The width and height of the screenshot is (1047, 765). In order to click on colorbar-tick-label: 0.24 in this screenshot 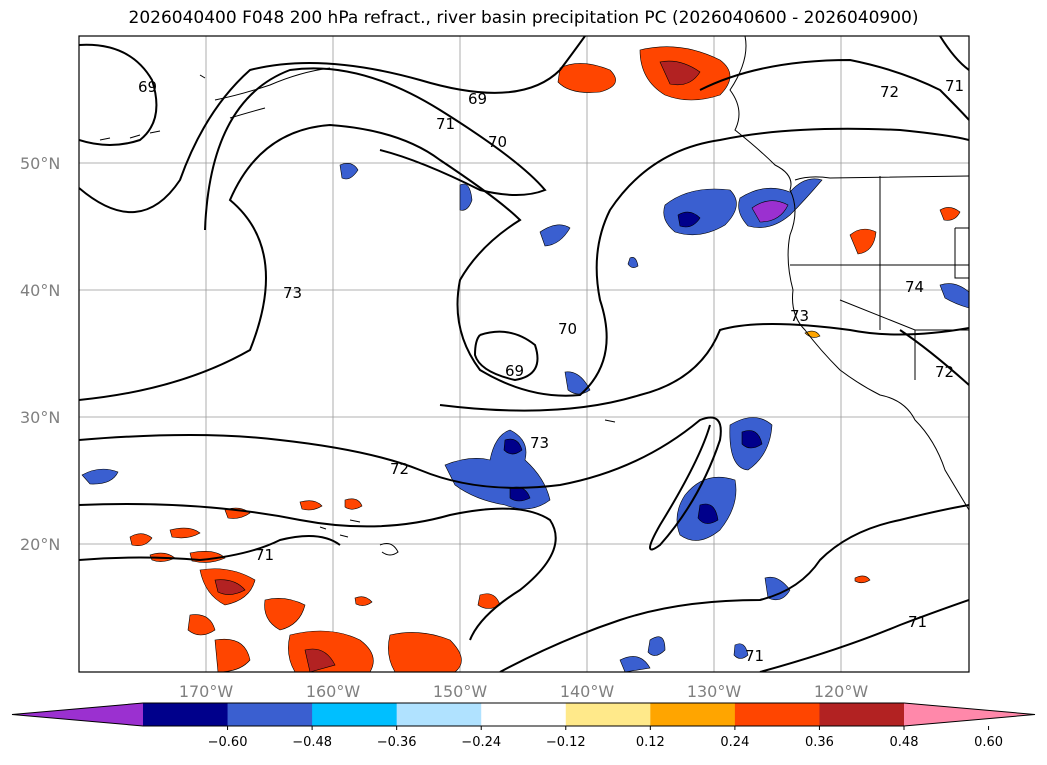, I will do `click(734, 742)`.